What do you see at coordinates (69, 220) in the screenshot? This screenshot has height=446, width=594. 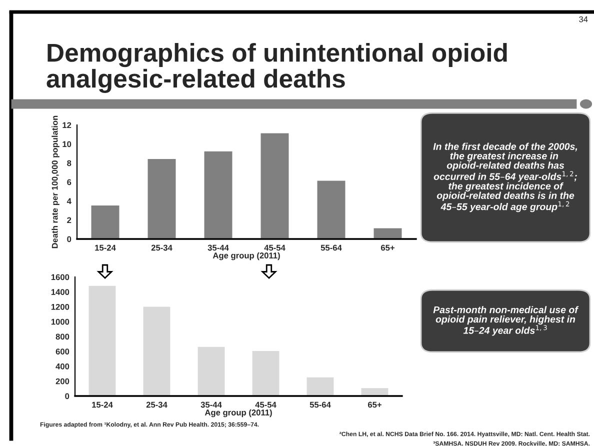 I see `y-tick-label: 2` at bounding box center [69, 220].